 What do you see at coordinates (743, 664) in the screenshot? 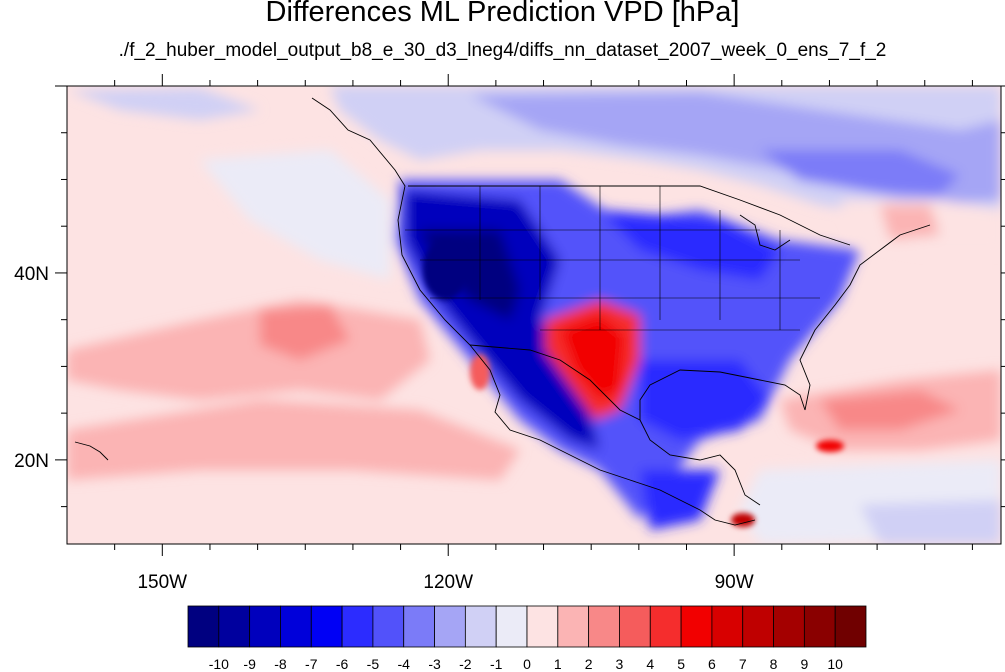
I see `colorbar-level-label: 7` at bounding box center [743, 664].